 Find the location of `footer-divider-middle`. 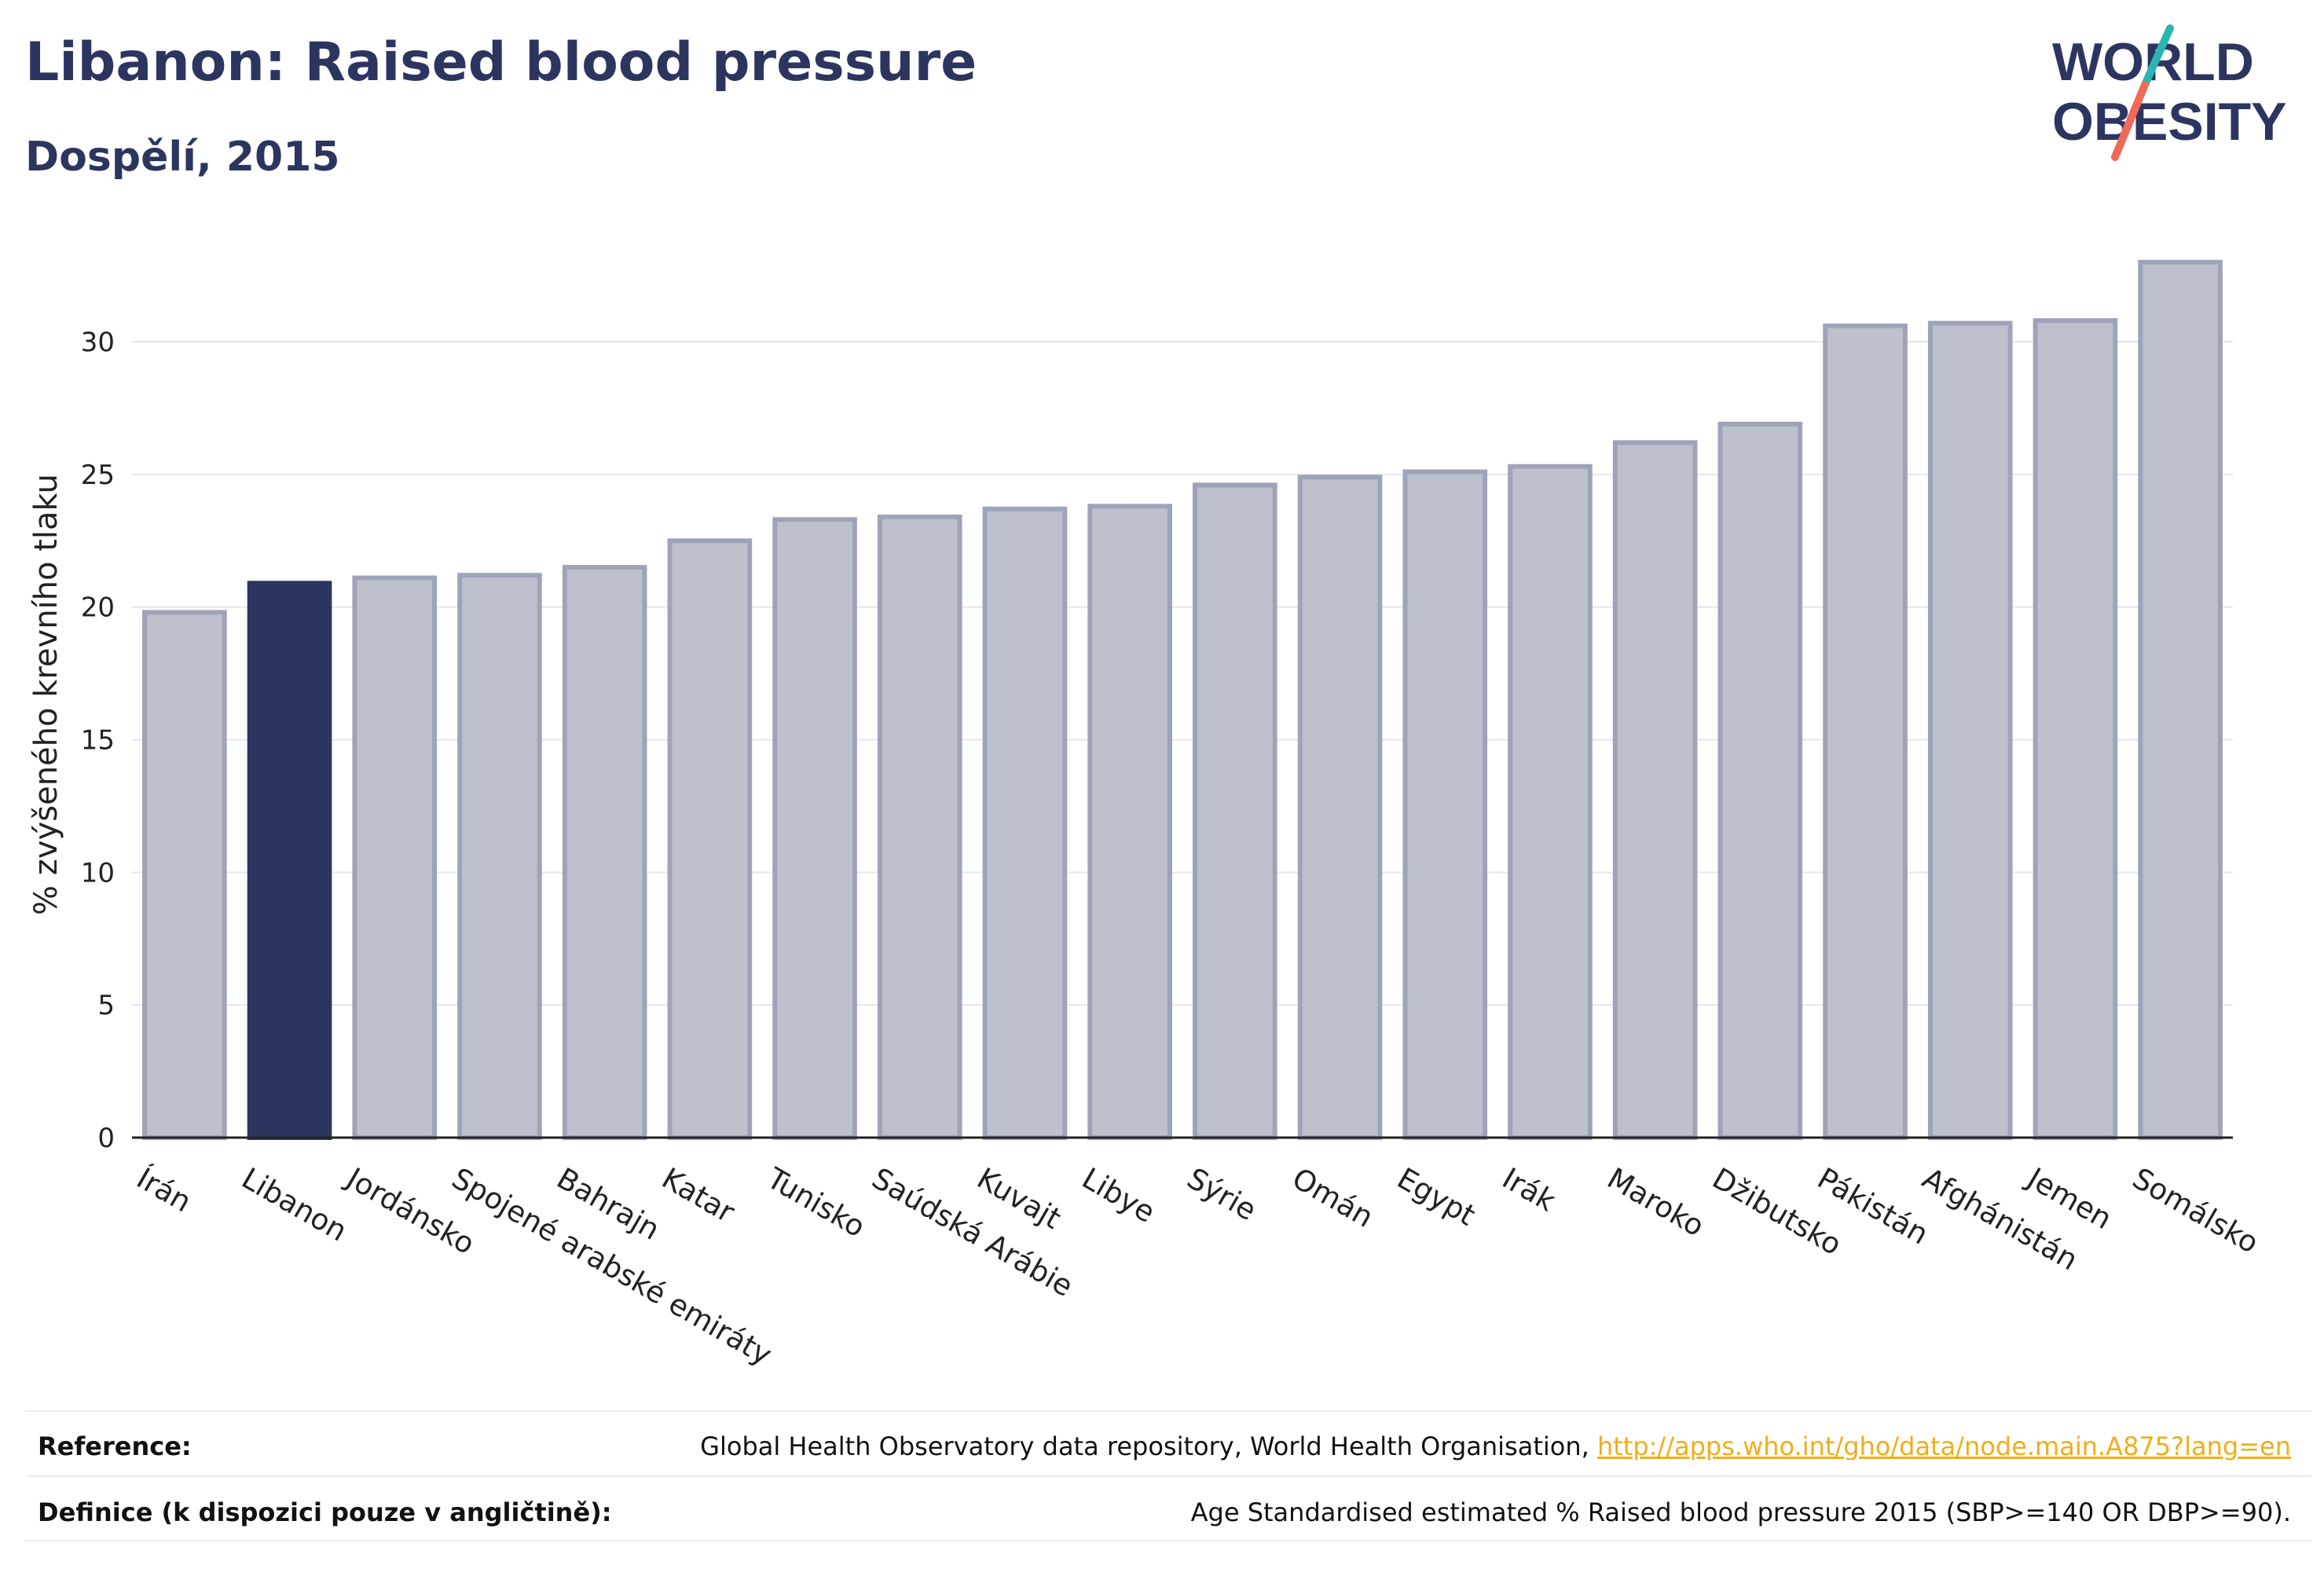

footer-divider-middle is located at coordinates (1168, 1476).